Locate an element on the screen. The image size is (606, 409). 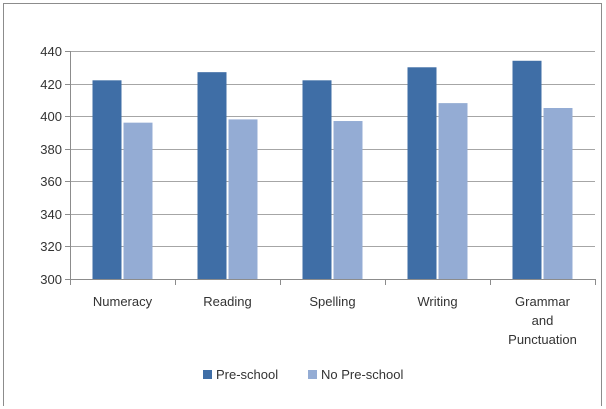
x-tick-label: Spelling is located at coordinates (332, 301).